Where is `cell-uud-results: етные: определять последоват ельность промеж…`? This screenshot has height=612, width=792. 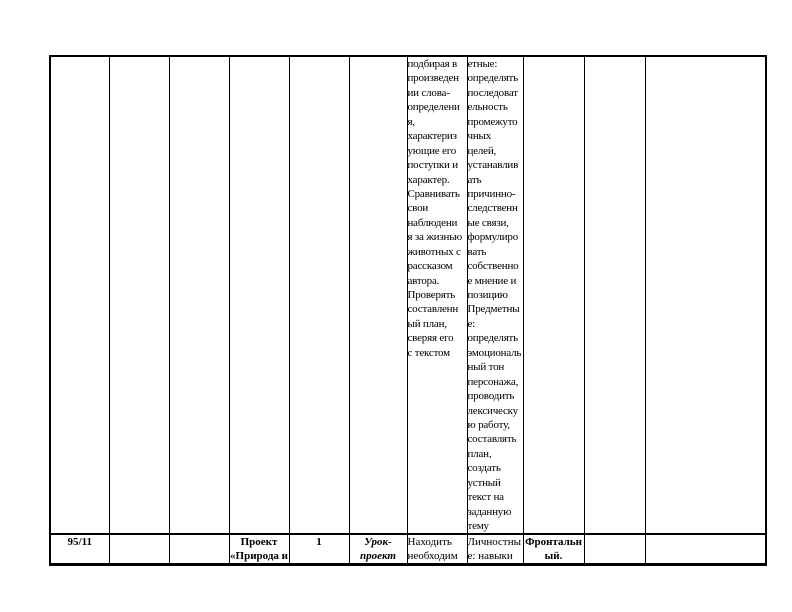 cell-uud-results: етные: определять последоват ельность промеж… is located at coordinates (495, 295).